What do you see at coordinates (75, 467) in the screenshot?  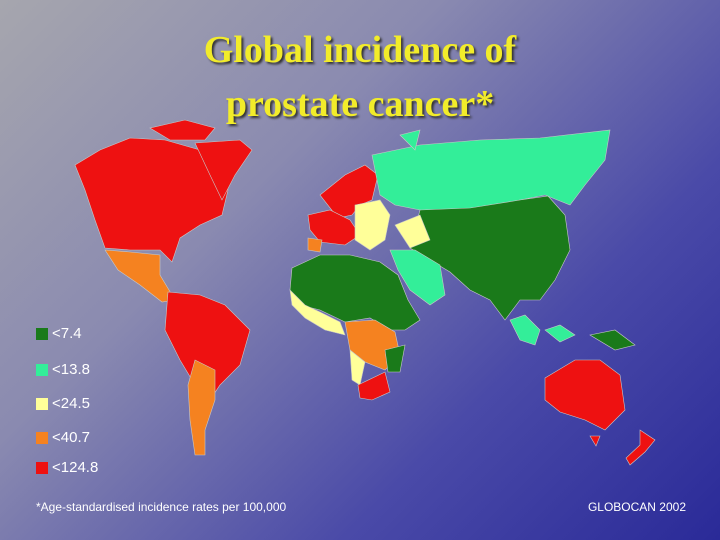 I see `legend-label: <124.8` at bounding box center [75, 467].